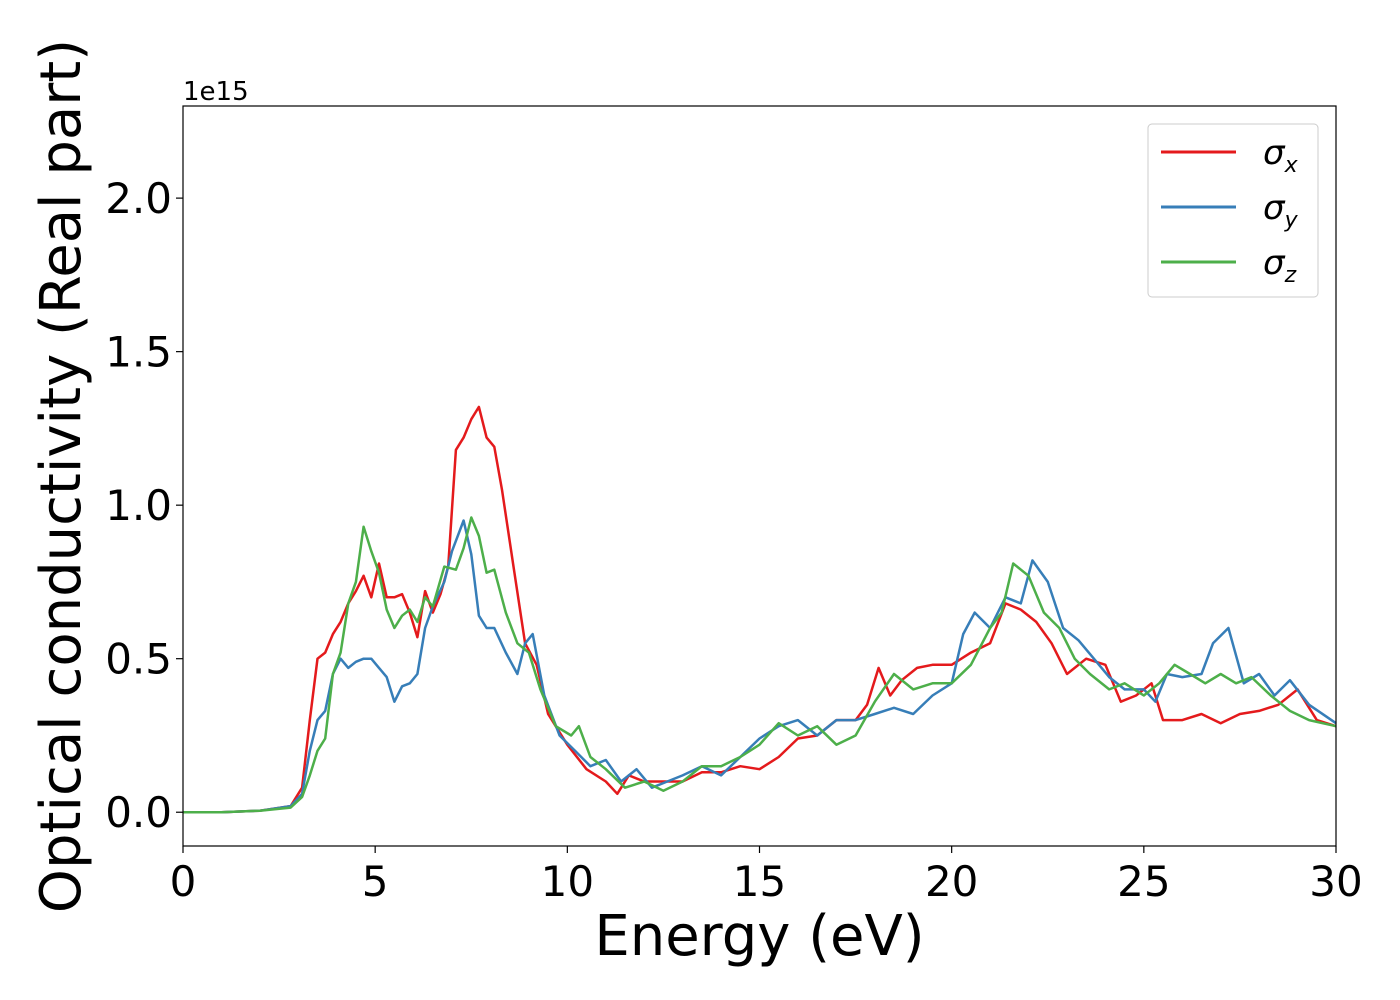 The width and height of the screenshot is (1400, 1000). What do you see at coordinates (138, 352) in the screenshot?
I see `y-tick-label: 1.5` at bounding box center [138, 352].